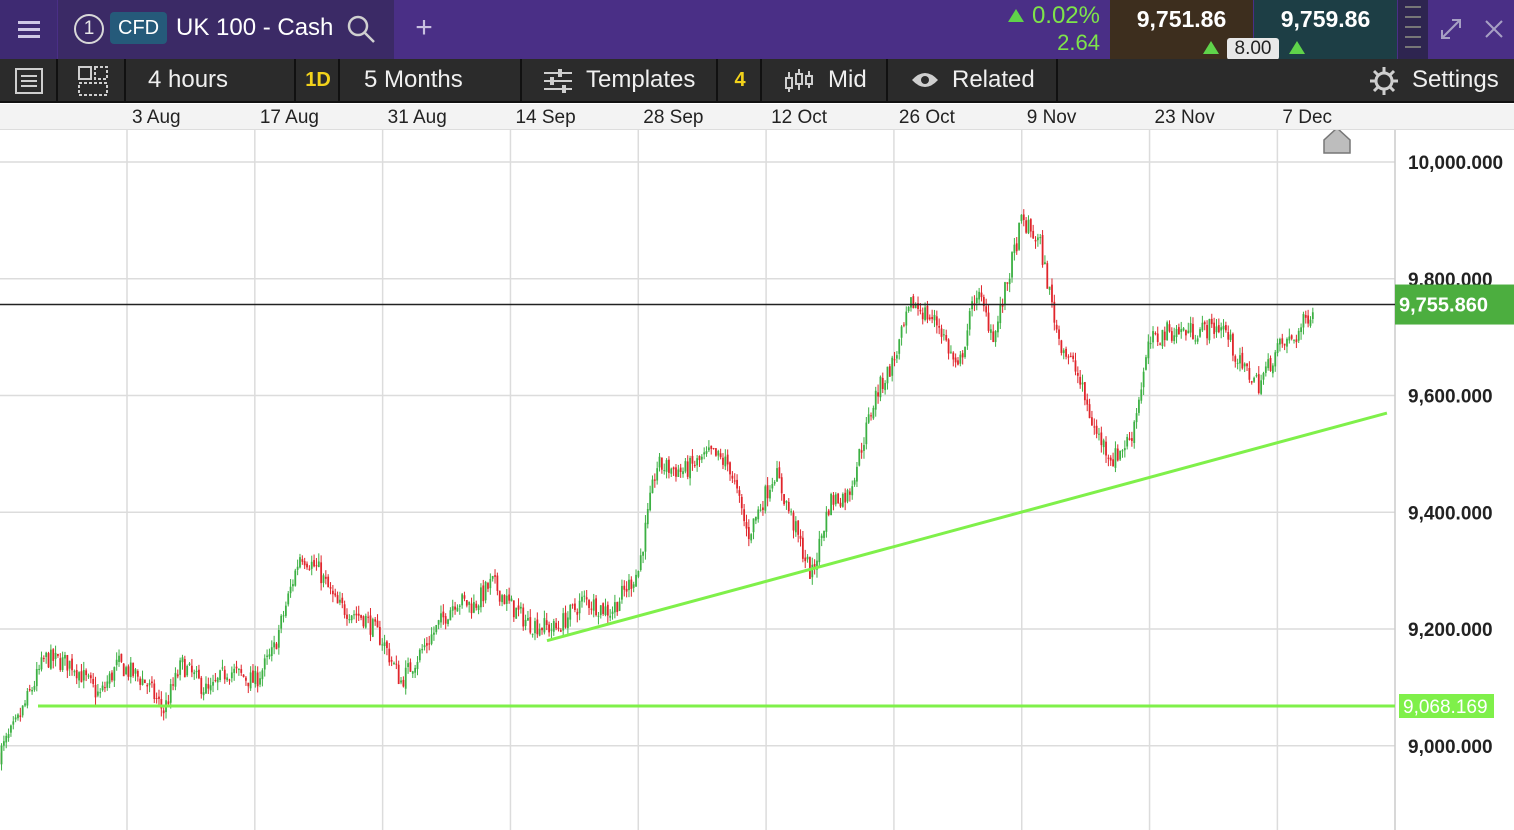  I want to click on related-button: Related, so click(974, 80).